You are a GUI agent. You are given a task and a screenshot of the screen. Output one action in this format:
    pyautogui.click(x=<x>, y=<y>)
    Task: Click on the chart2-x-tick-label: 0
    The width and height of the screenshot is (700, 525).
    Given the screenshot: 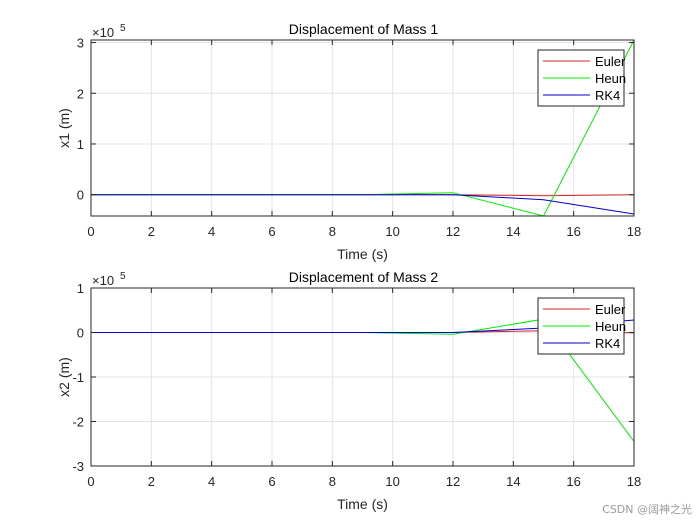 What is the action you would take?
    pyautogui.click(x=90, y=481)
    